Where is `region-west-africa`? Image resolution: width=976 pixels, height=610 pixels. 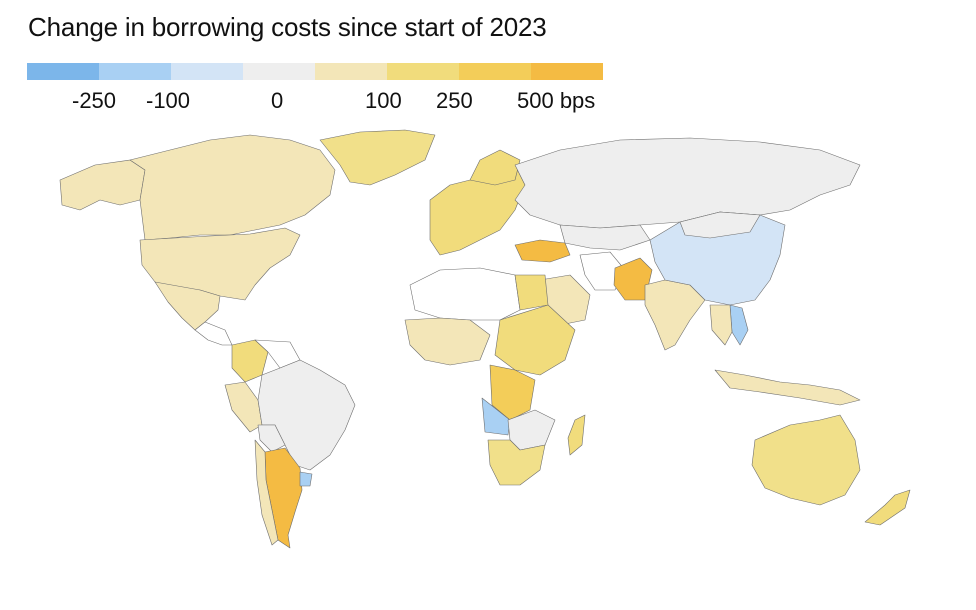 region-west-africa is located at coordinates (447, 341).